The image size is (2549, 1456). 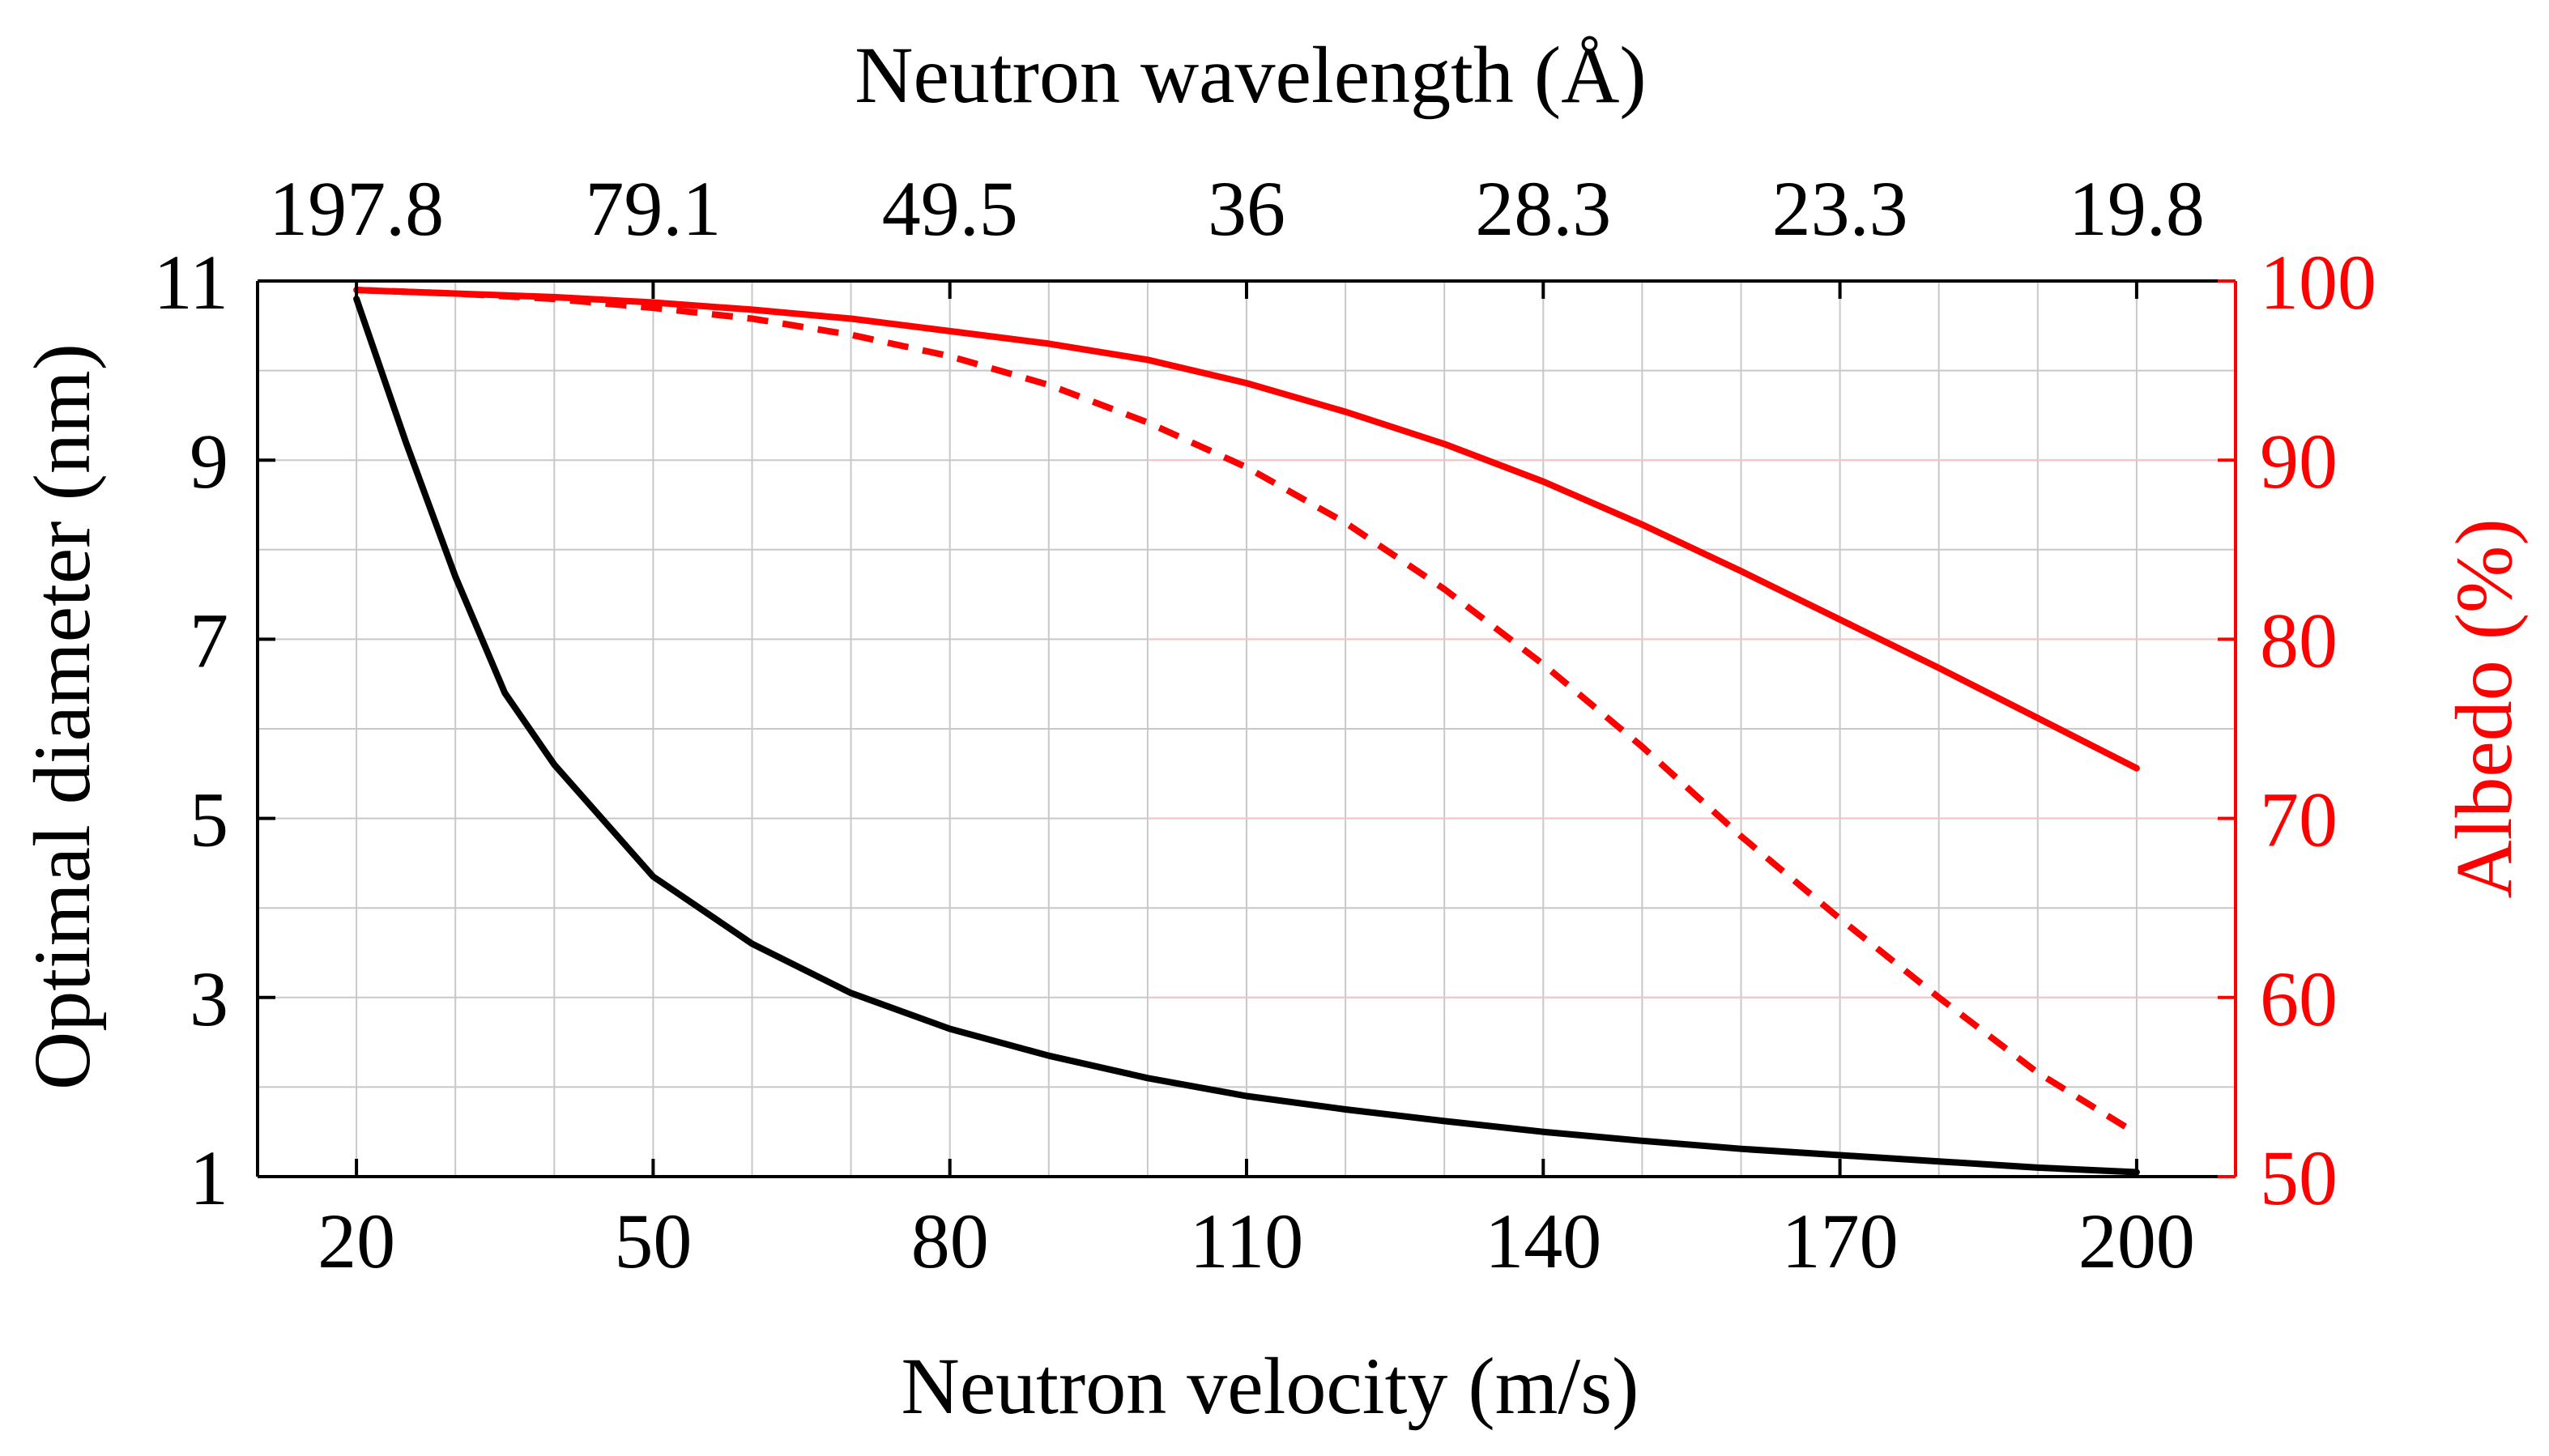 What do you see at coordinates (1246, 1241) in the screenshot?
I see `x-tick-label: 110` at bounding box center [1246, 1241].